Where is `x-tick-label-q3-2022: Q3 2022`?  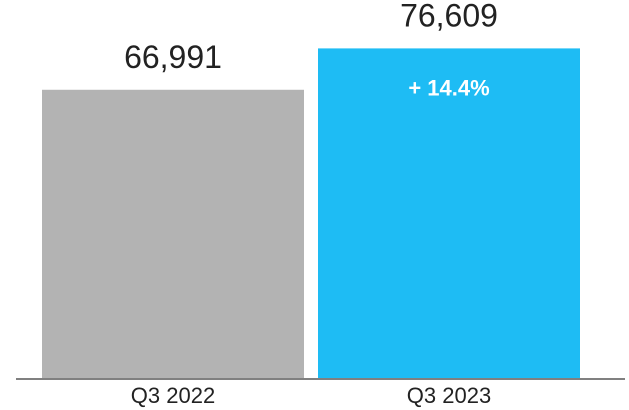 x-tick-label-q3-2022: Q3 2022 is located at coordinates (173, 395).